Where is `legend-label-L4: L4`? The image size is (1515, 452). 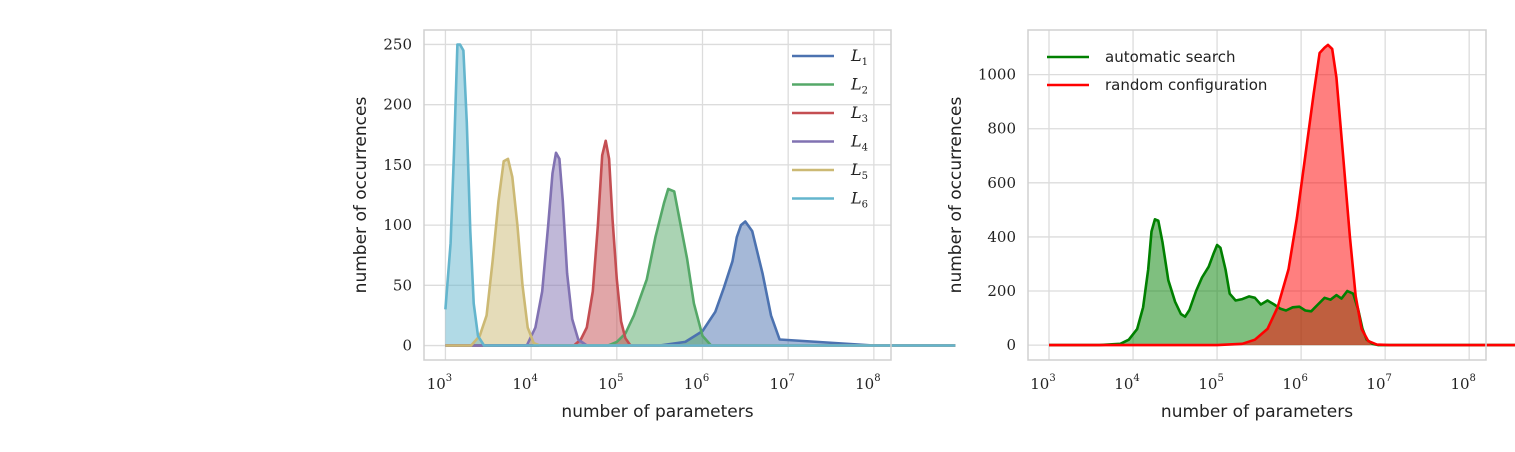 legend-label-L4: L4 is located at coordinates (859, 143).